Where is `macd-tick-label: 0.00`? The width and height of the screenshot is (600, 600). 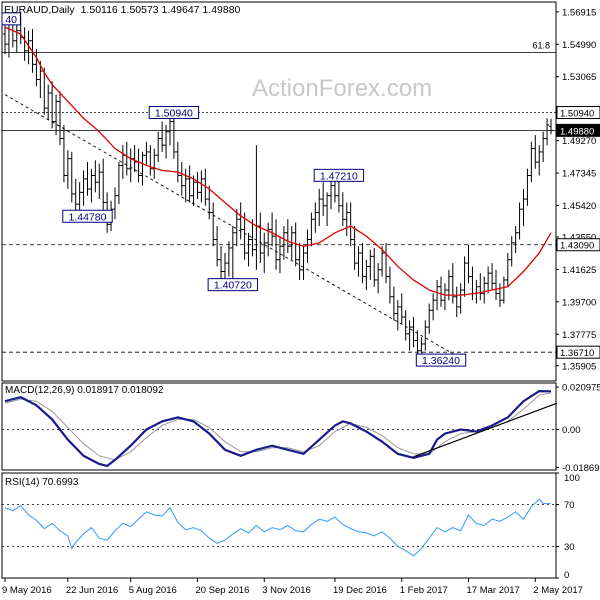
macd-tick-label: 0.00 is located at coordinates (571, 430).